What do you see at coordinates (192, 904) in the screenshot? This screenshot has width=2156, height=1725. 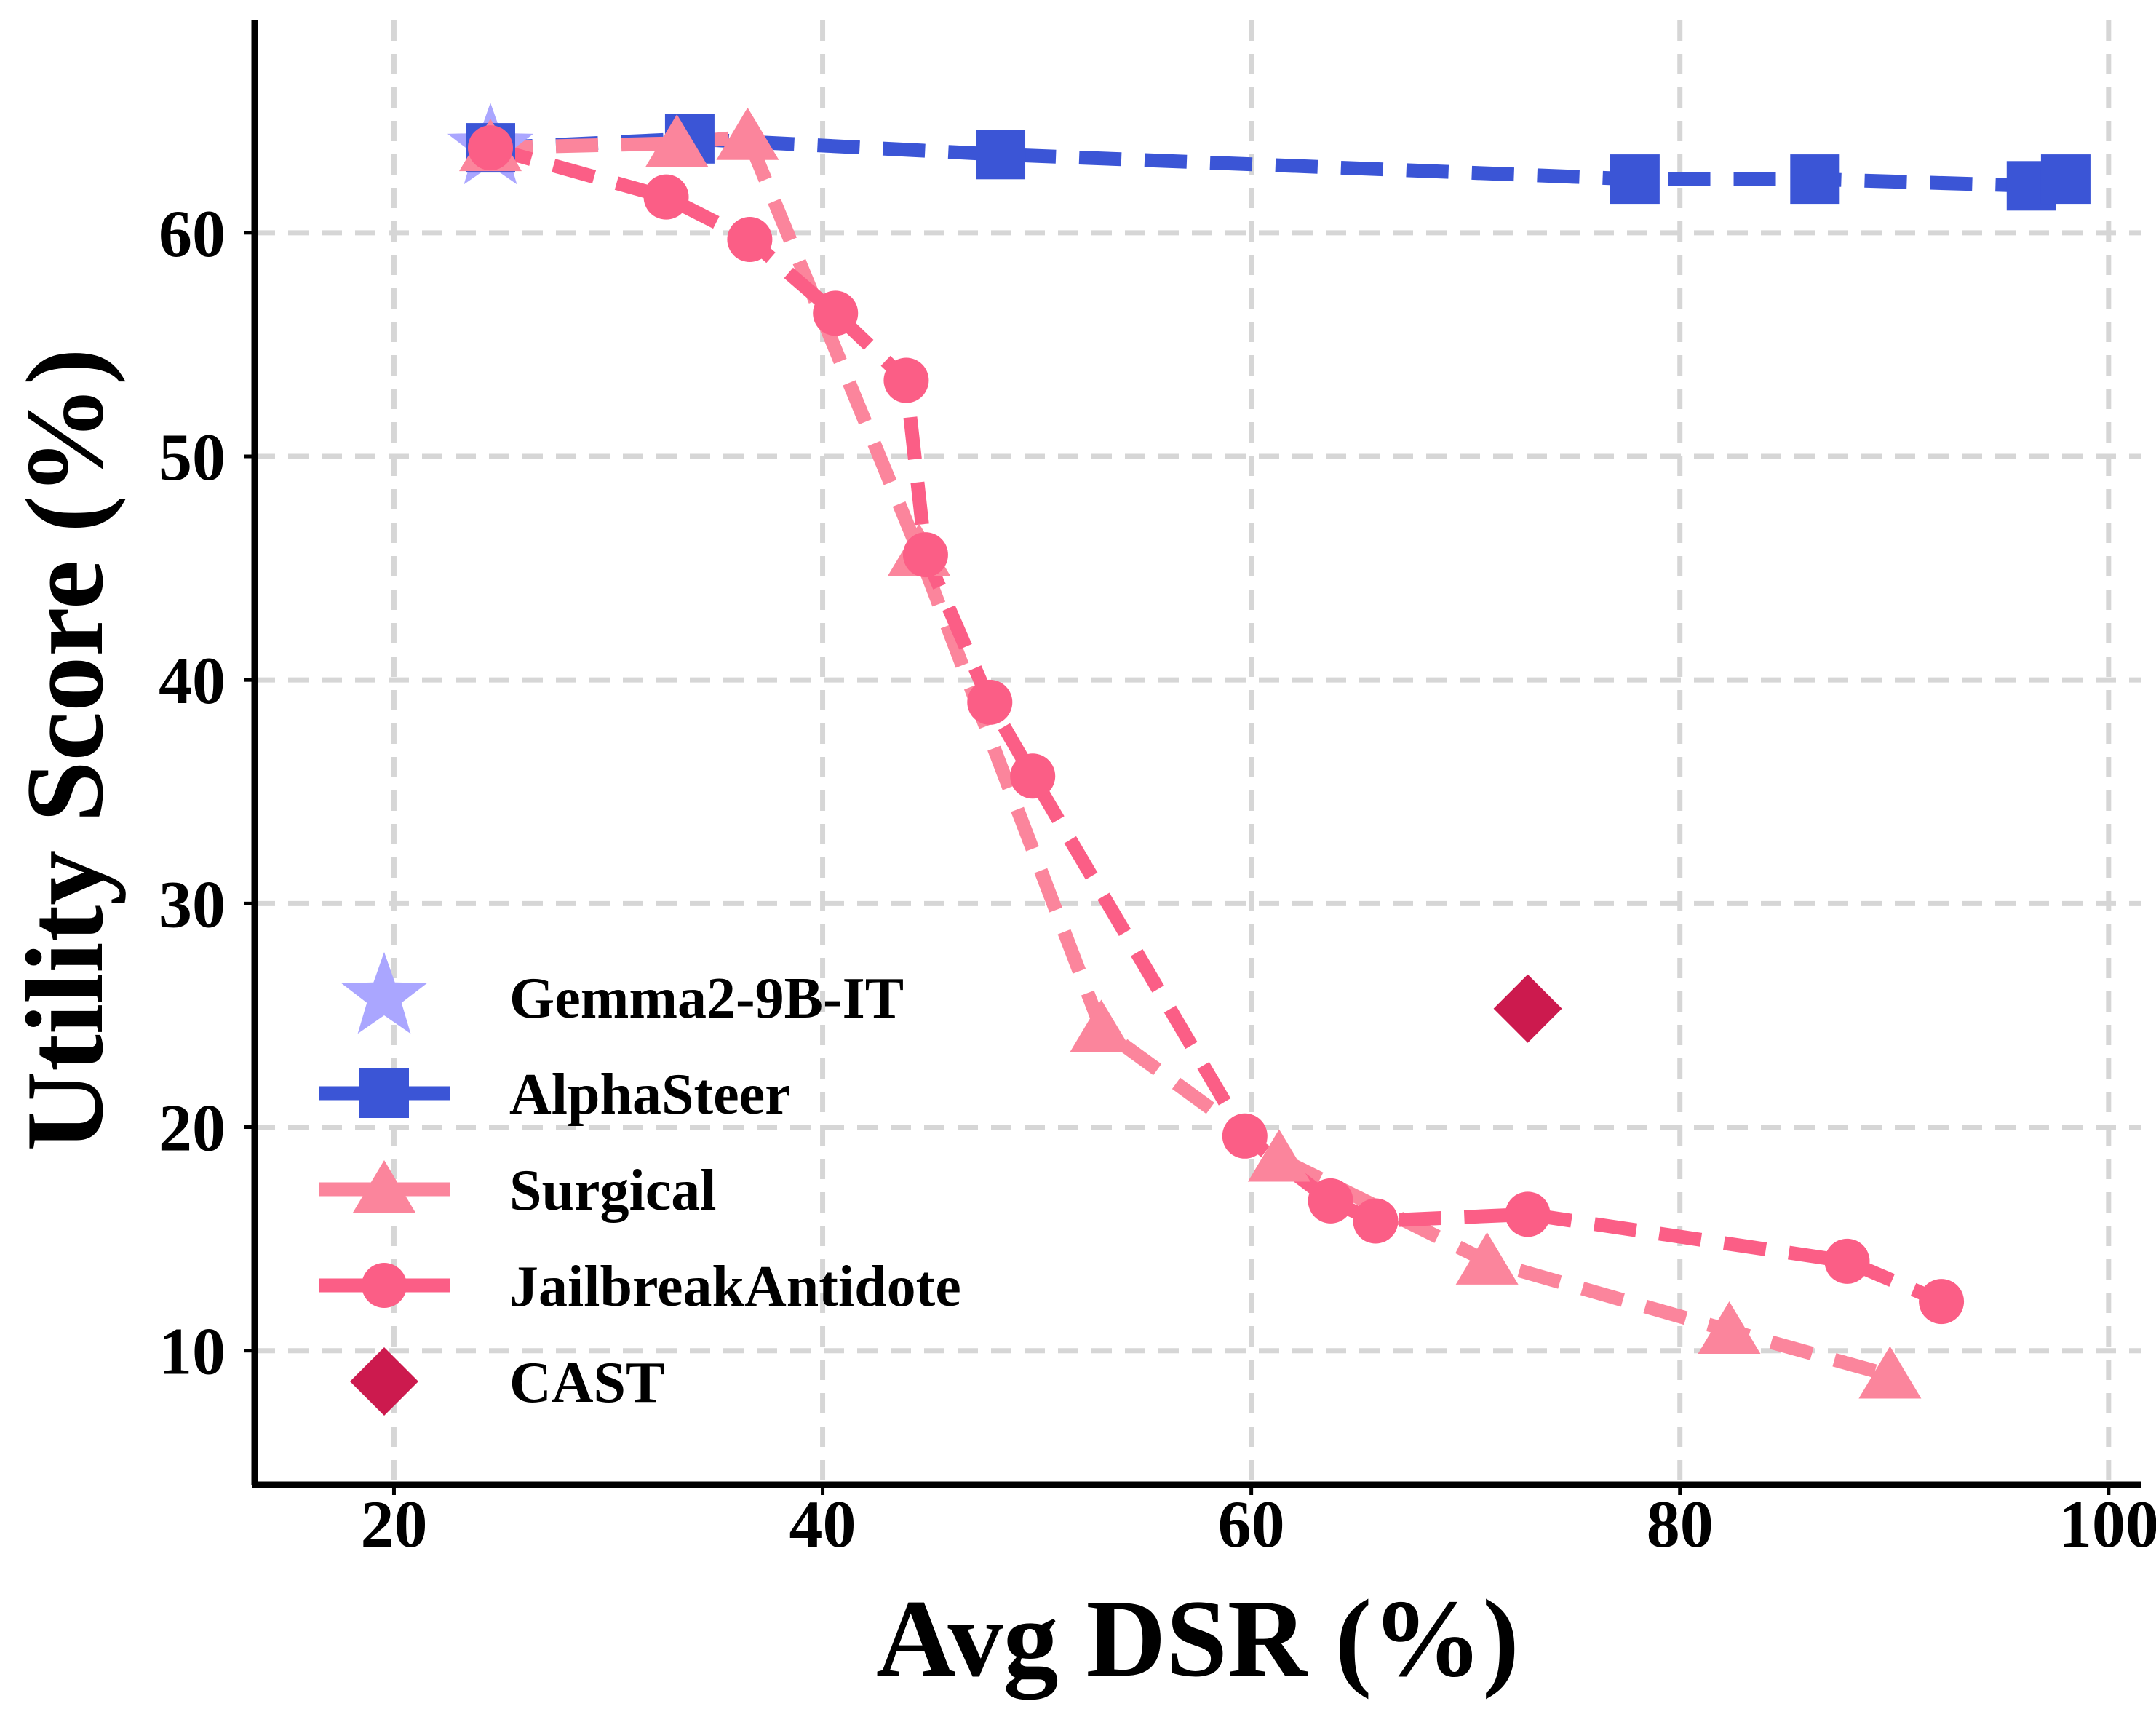 I see `y-tick-label-30: 30` at bounding box center [192, 904].